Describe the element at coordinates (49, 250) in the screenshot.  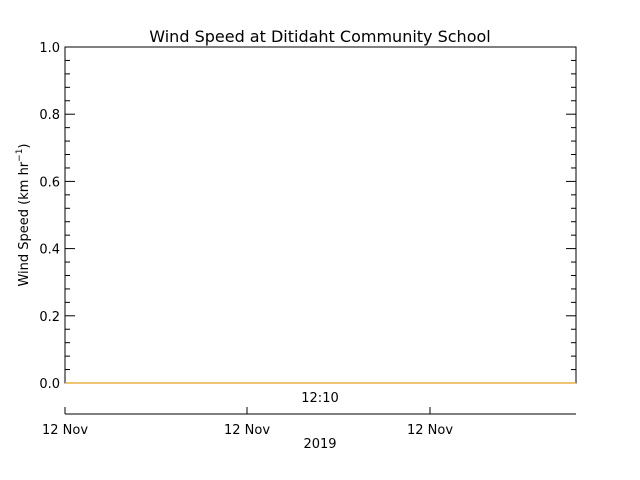
I see `y-tick-label: 0.4` at that location.